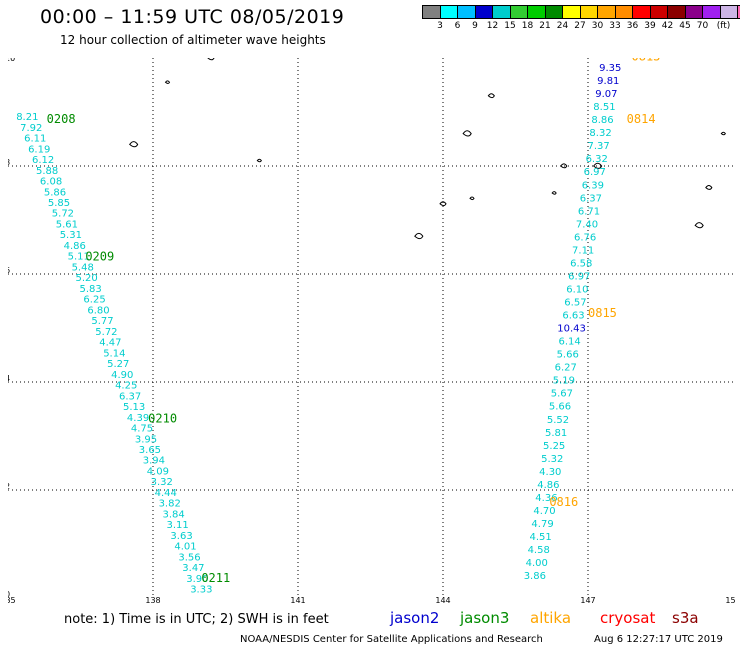  I want to click on wave-height-value: 6.25, so click(94, 300).